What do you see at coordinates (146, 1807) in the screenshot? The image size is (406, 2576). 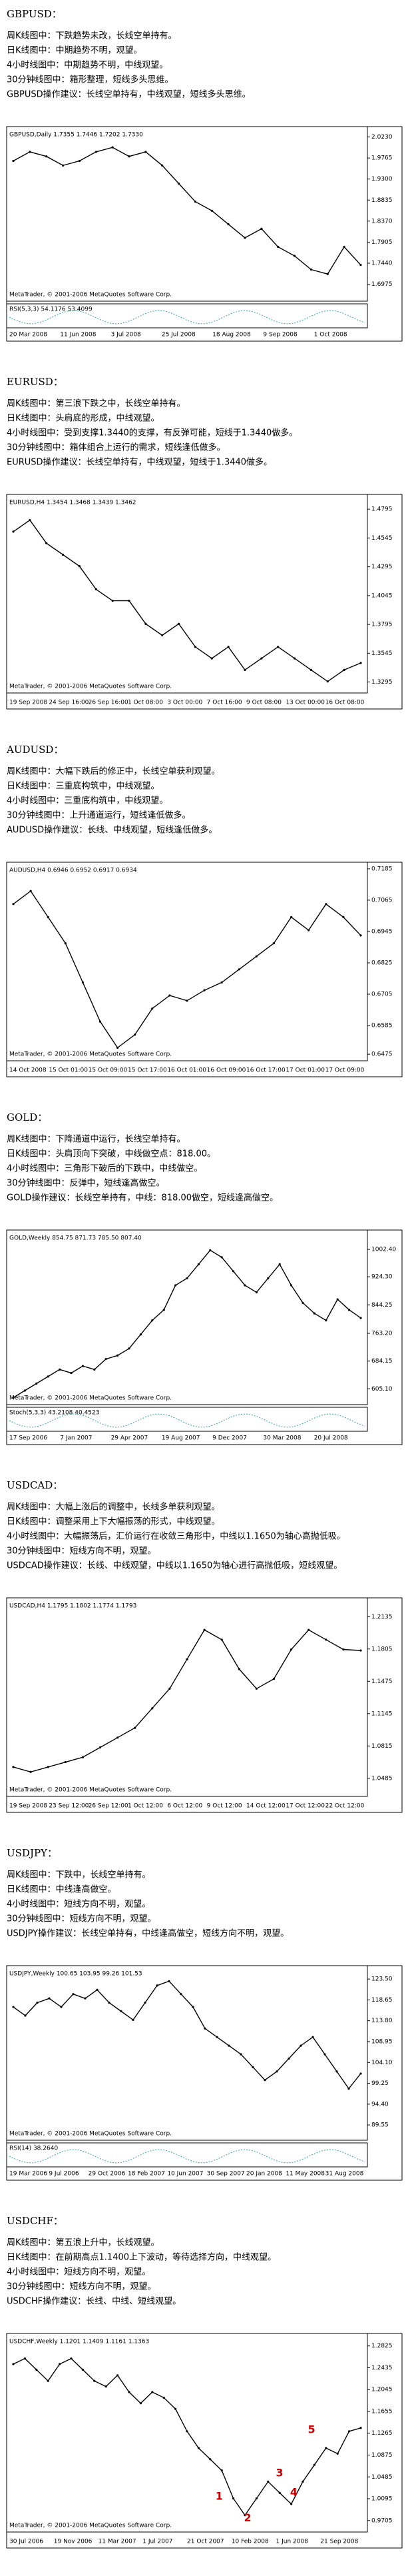 I see `x-tick-label: 1 Oct 12:00` at bounding box center [146, 1807].